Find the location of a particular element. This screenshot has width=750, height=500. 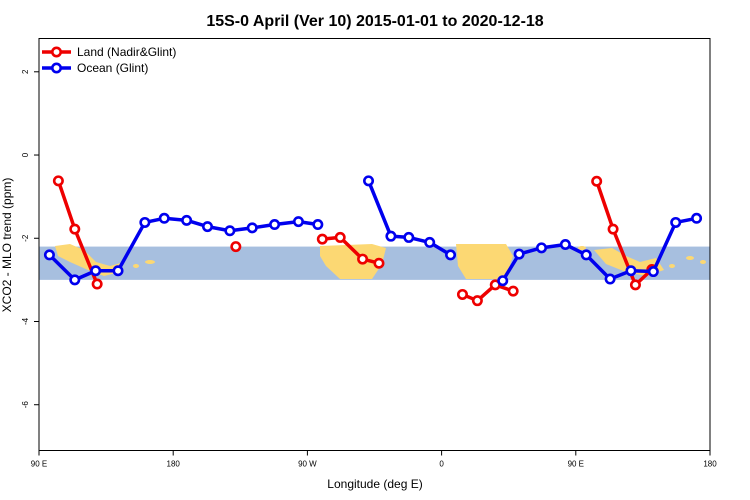

y-axis: 2 0 -2 -4 -6 is located at coordinates (30, 238).